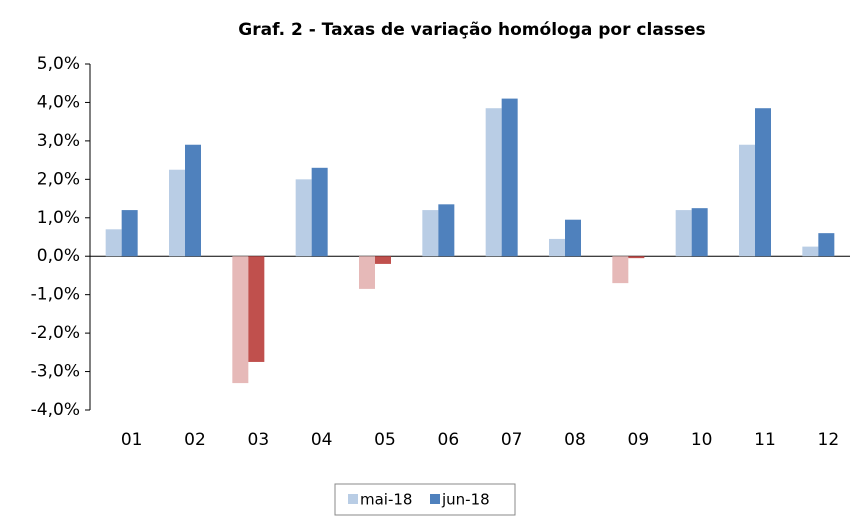 The image size is (855, 520). I want to click on y-tick-label: 1,0%, so click(58, 218).